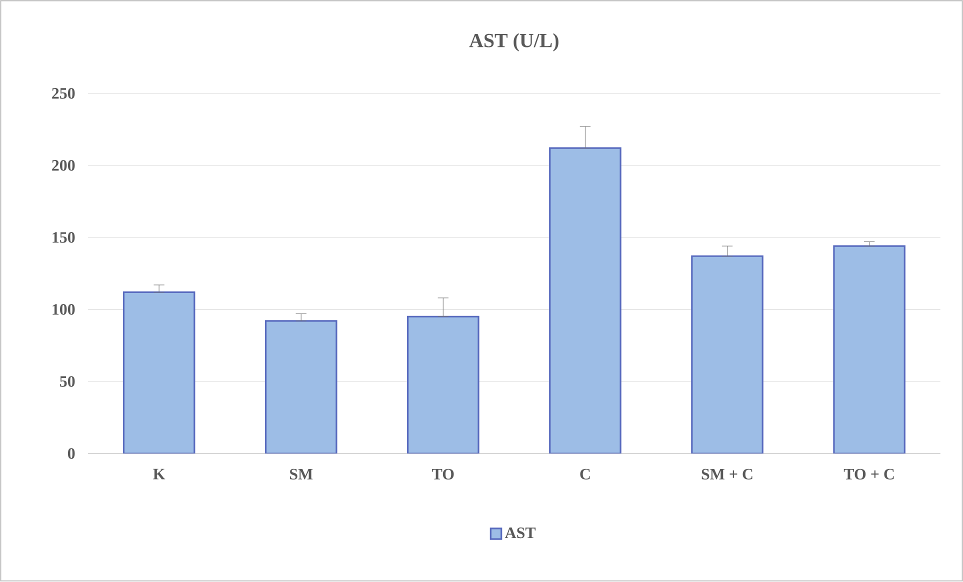 The height and width of the screenshot is (582, 963). What do you see at coordinates (63, 238) in the screenshot?
I see `y-tick-label: 150` at bounding box center [63, 238].